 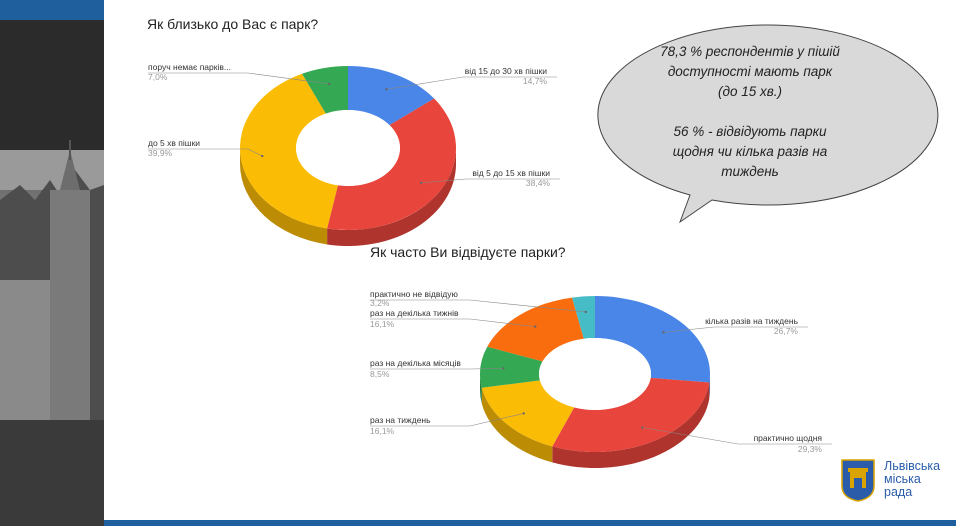 I want to click on top-accent-bar, so click(x=52, y=10).